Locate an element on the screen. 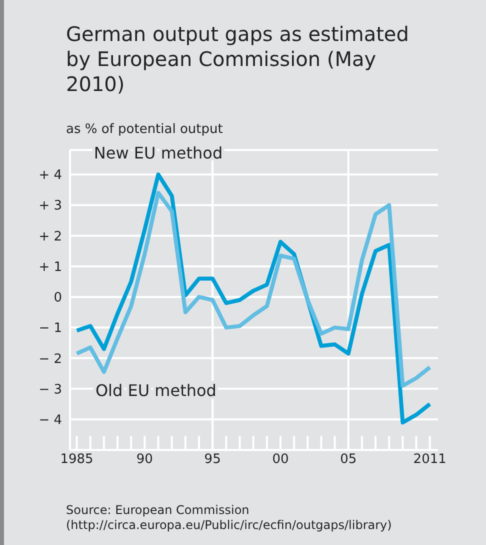  y-tick-label: − 3 is located at coordinates (50, 390).